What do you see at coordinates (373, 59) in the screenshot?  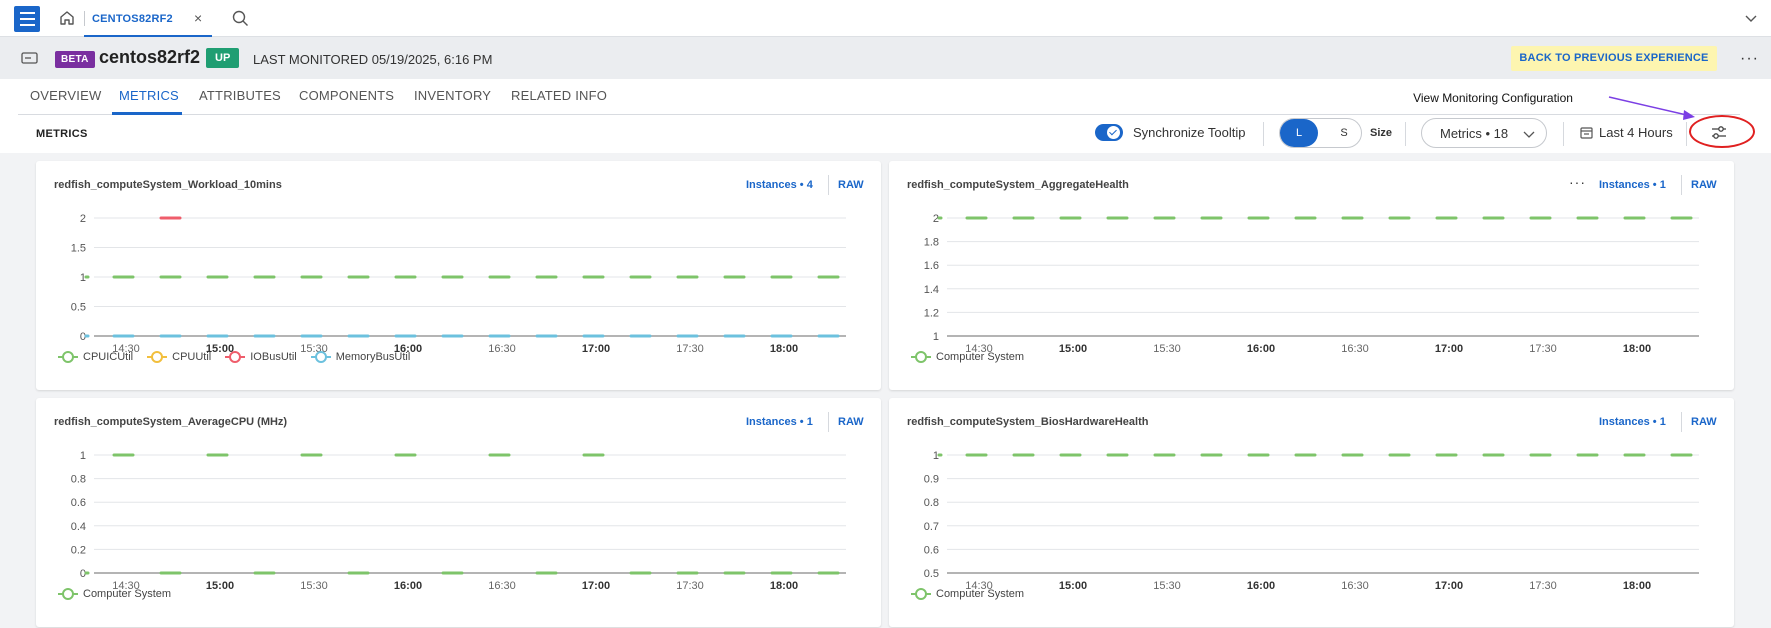 I see `last-monitored: LAST MONITORED 05/19/2025, 6:16 PM` at bounding box center [373, 59].